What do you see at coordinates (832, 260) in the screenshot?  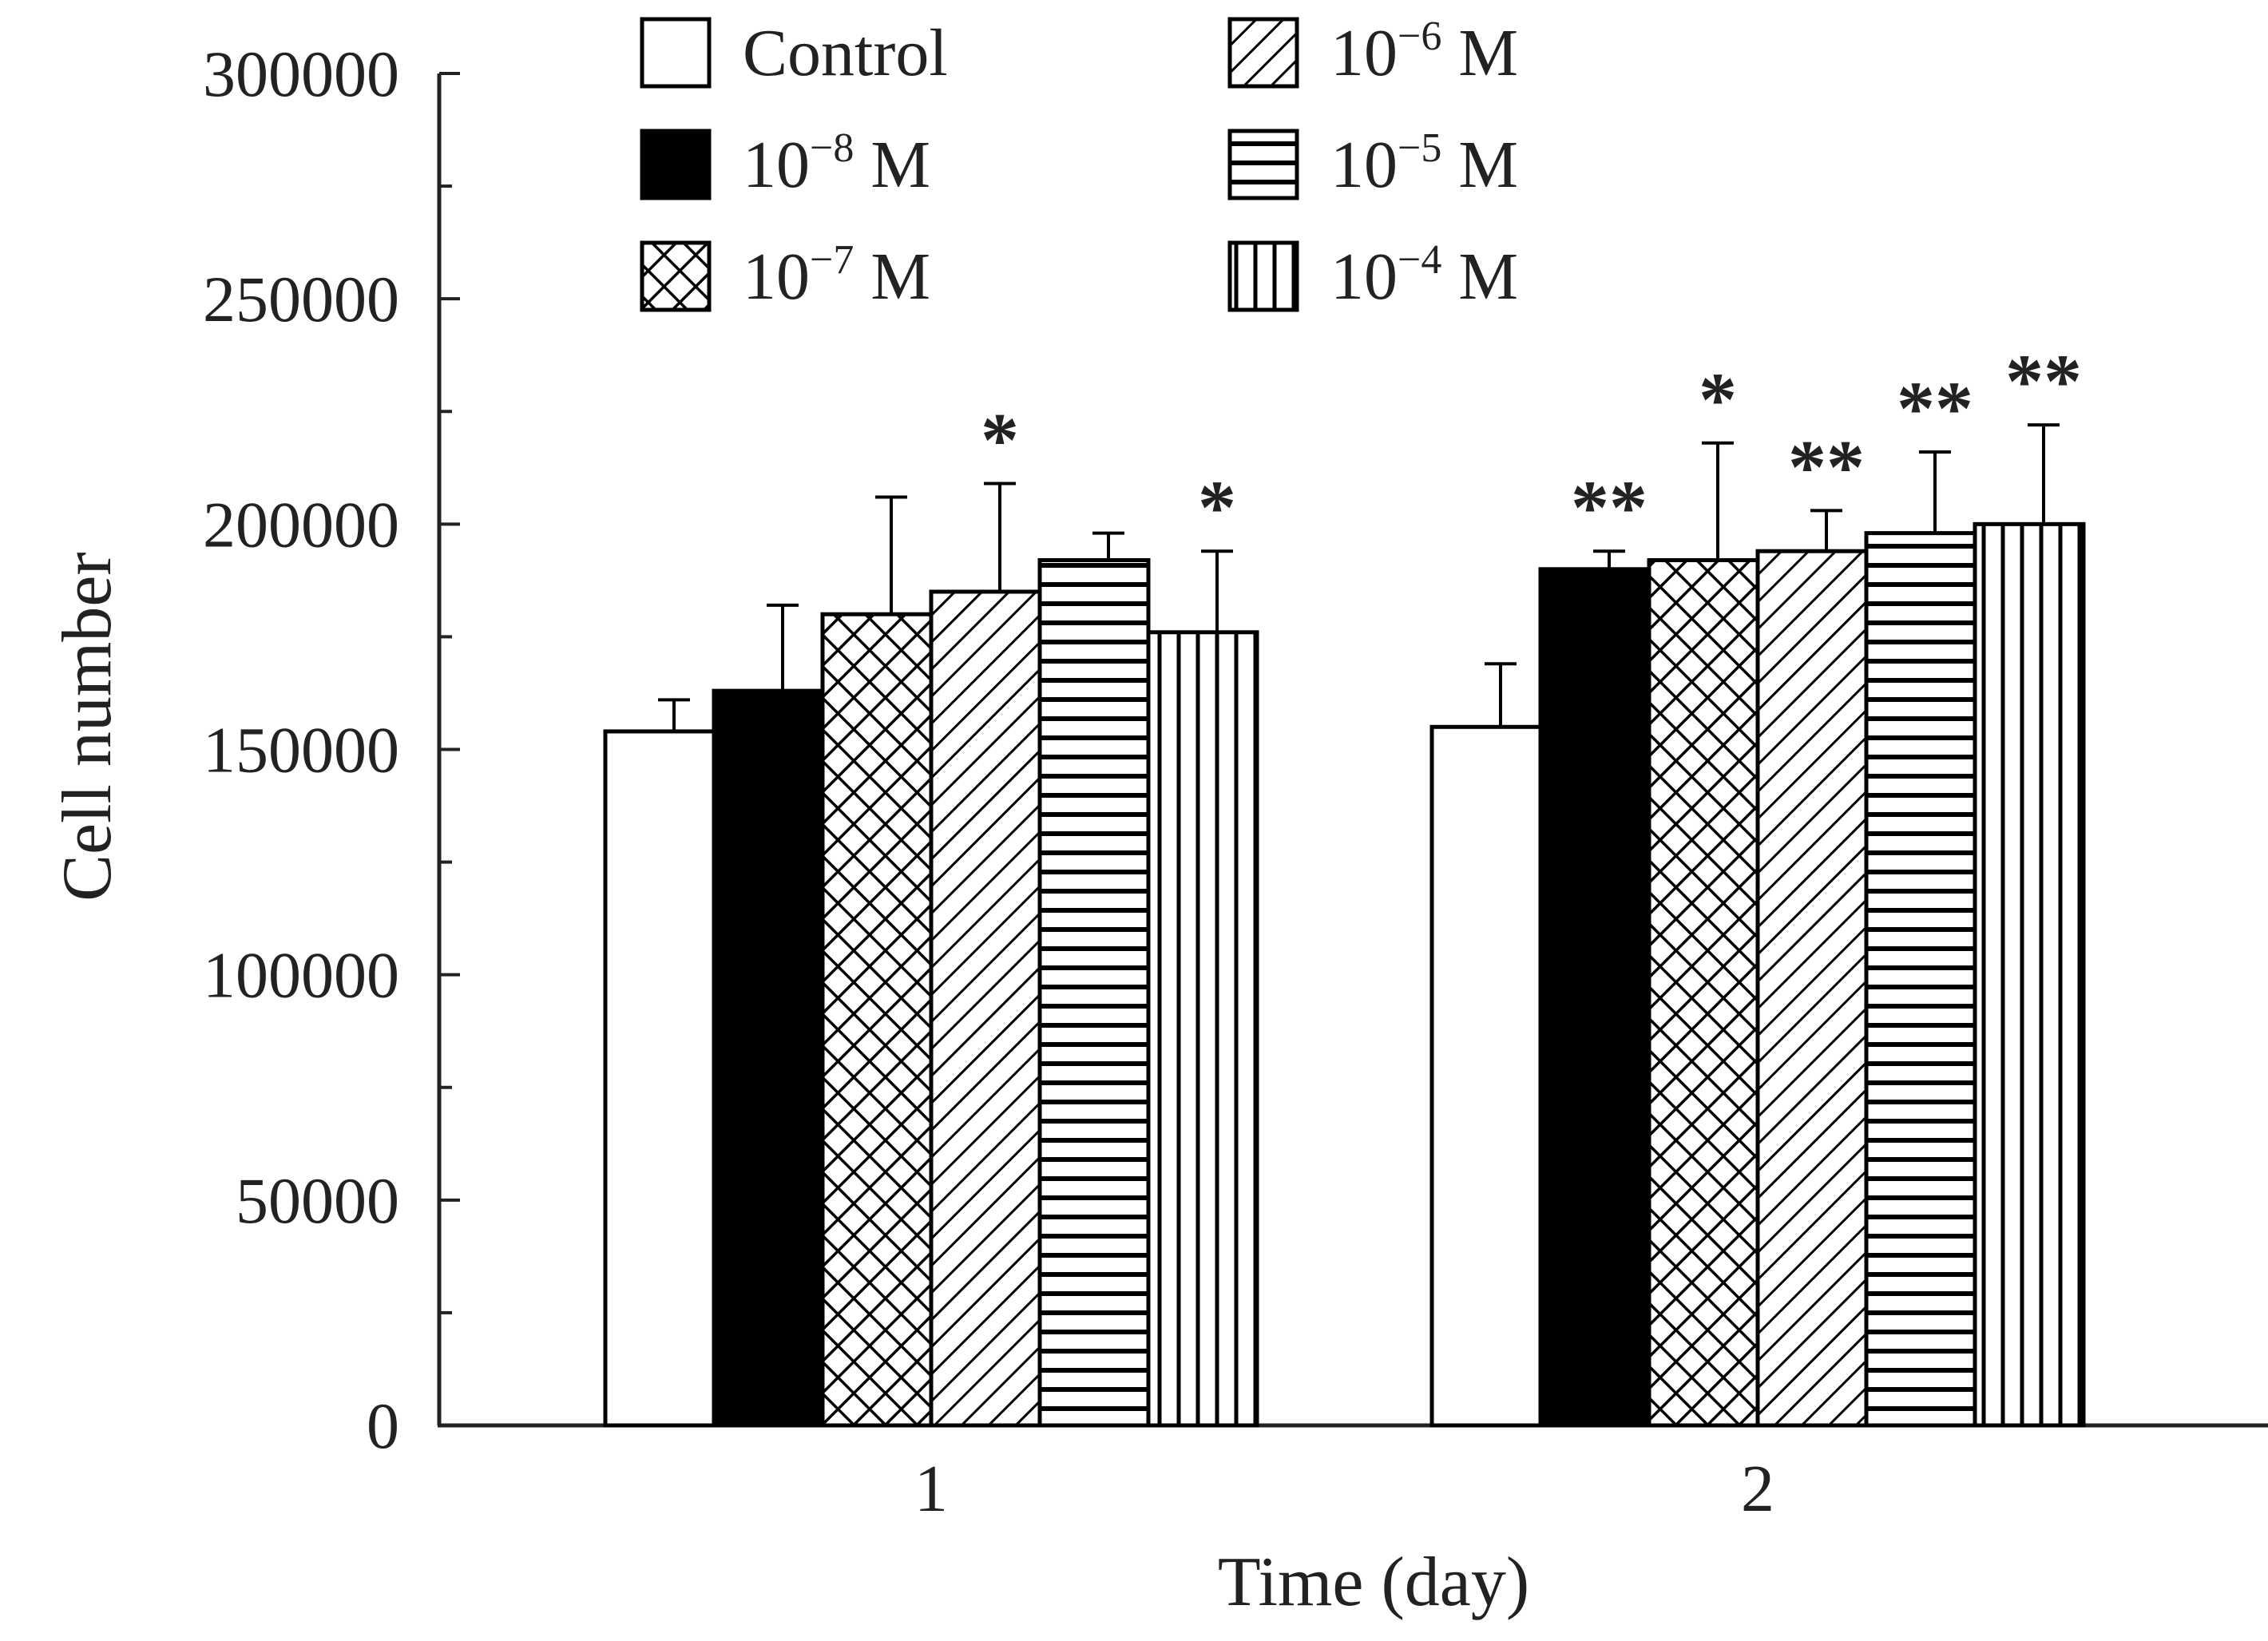 I see `legend-label-exponent: −7` at bounding box center [832, 260].